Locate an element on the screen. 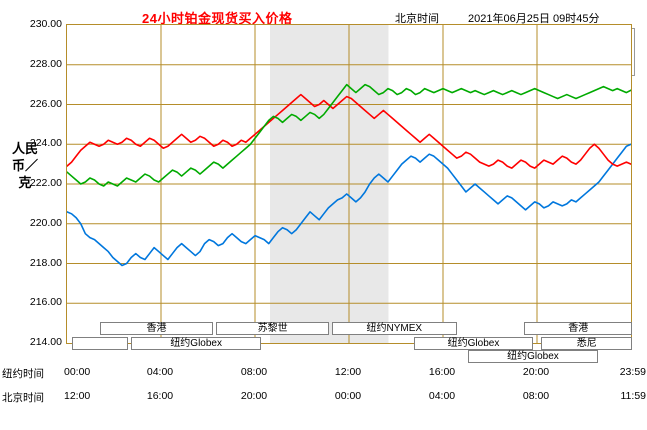 The image size is (647, 430). y-axis-title: 人民币／克 is located at coordinates (25, 165).